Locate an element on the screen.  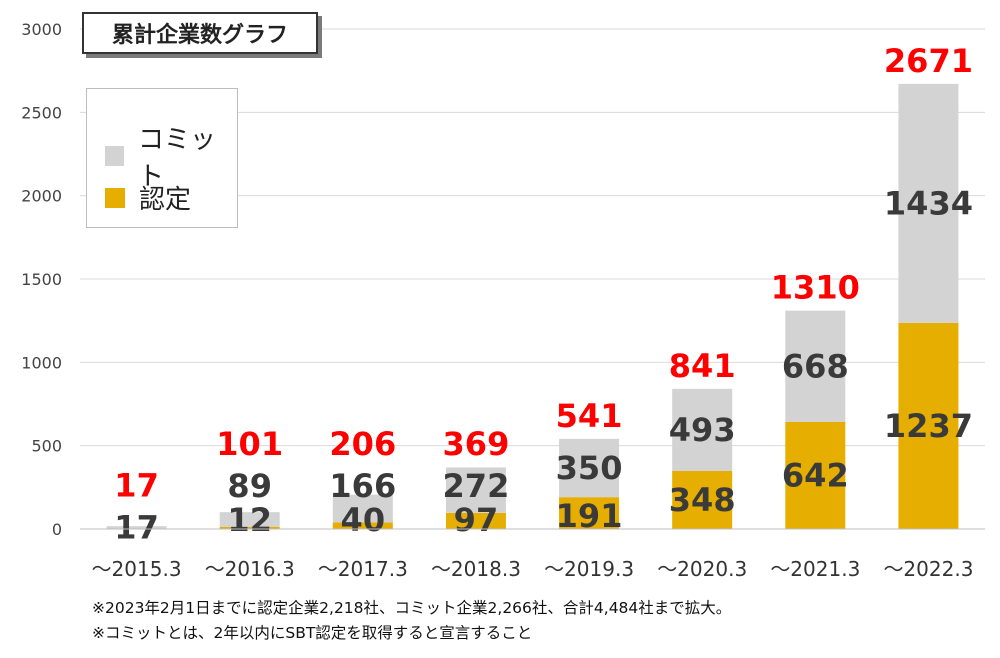
total-label: 101 is located at coordinates (249, 444).